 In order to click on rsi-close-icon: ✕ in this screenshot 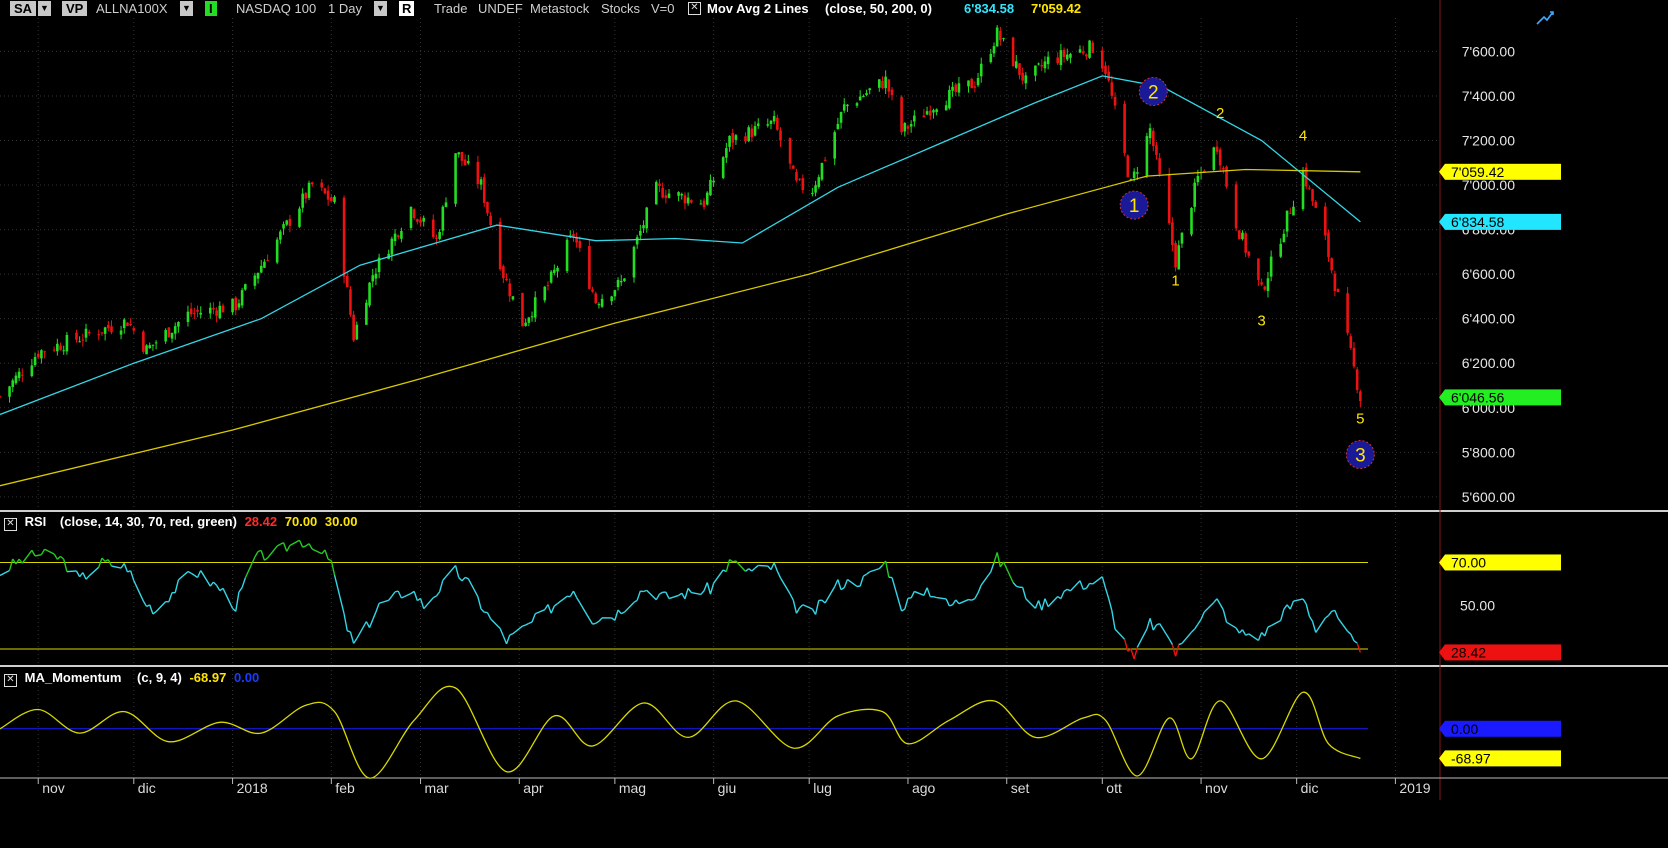, I will do `click(10, 524)`.